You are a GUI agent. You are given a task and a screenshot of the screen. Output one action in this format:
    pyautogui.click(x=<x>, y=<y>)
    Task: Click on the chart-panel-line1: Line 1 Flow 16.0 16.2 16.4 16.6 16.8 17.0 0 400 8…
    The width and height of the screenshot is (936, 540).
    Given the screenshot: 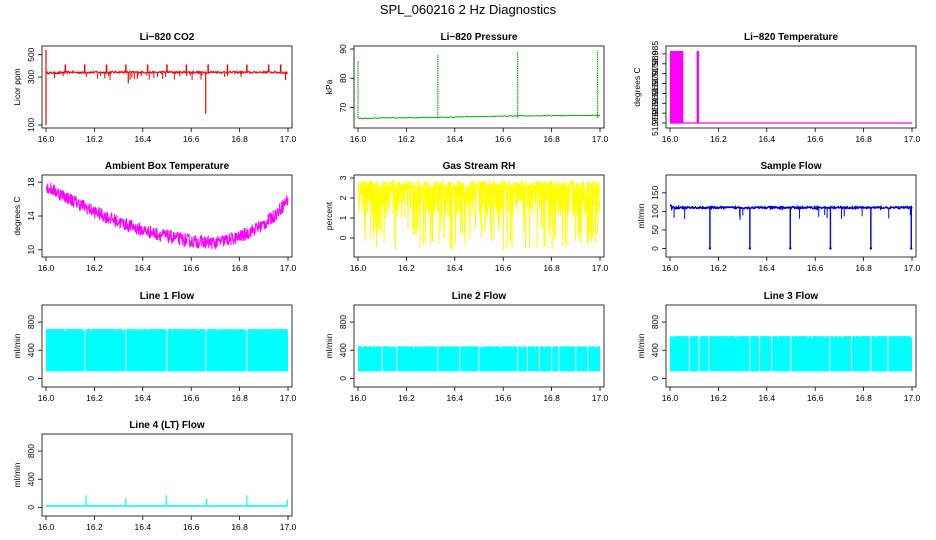 What is the action you would take?
    pyautogui.click(x=150, y=345)
    